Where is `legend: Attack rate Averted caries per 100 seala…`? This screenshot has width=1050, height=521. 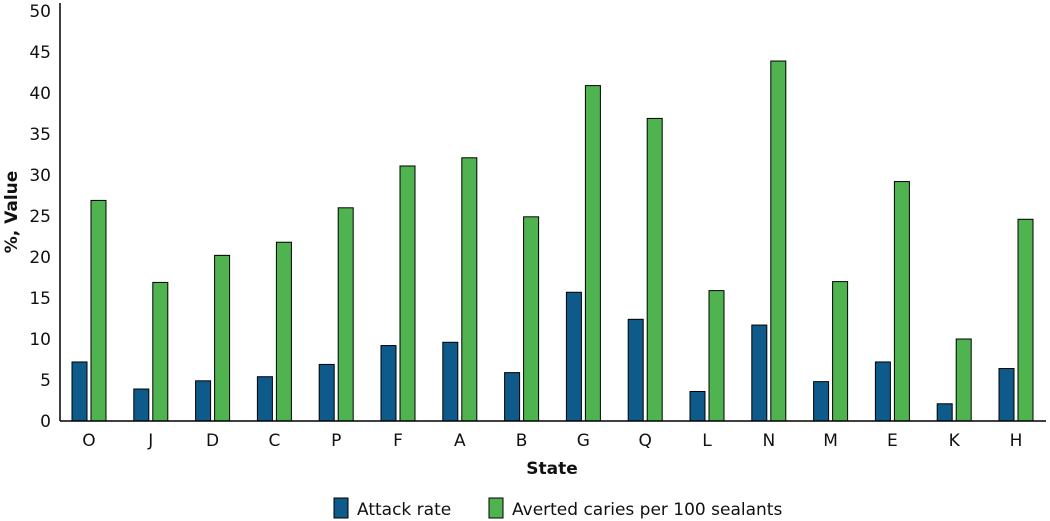
legend: Attack rate Averted caries per 100 seala… is located at coordinates (557, 508).